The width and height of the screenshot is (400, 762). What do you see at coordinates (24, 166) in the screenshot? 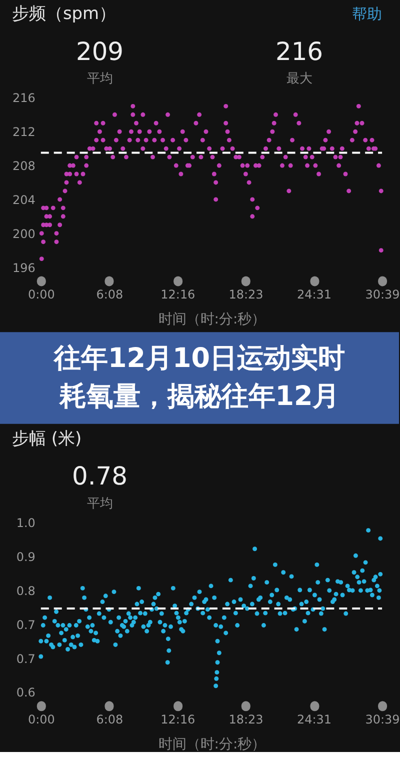
I see `y-tick-label: 208` at bounding box center [24, 166].